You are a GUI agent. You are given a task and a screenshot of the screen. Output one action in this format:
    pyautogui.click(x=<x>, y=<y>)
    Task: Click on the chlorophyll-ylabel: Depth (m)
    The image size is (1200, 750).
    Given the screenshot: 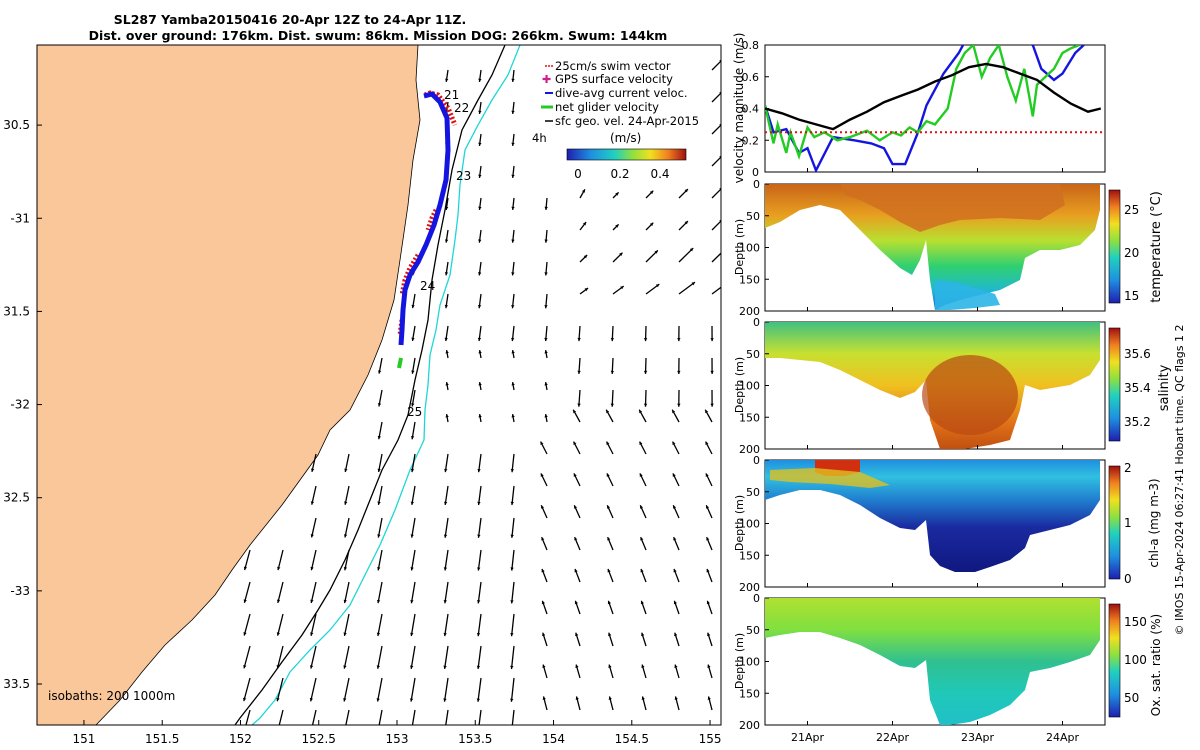 What is the action you would take?
    pyautogui.click(x=739, y=523)
    